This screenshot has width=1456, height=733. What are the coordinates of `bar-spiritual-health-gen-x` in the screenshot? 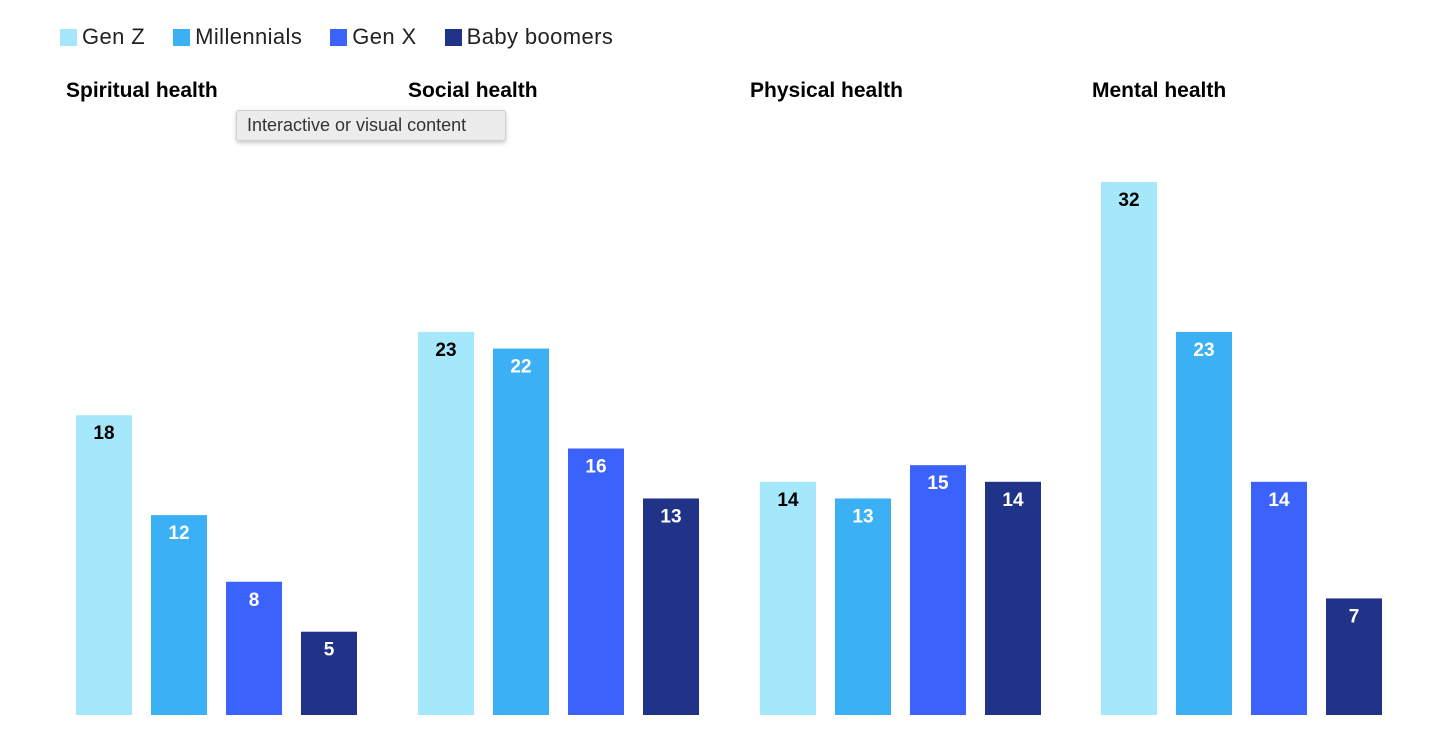 It's located at (254, 648).